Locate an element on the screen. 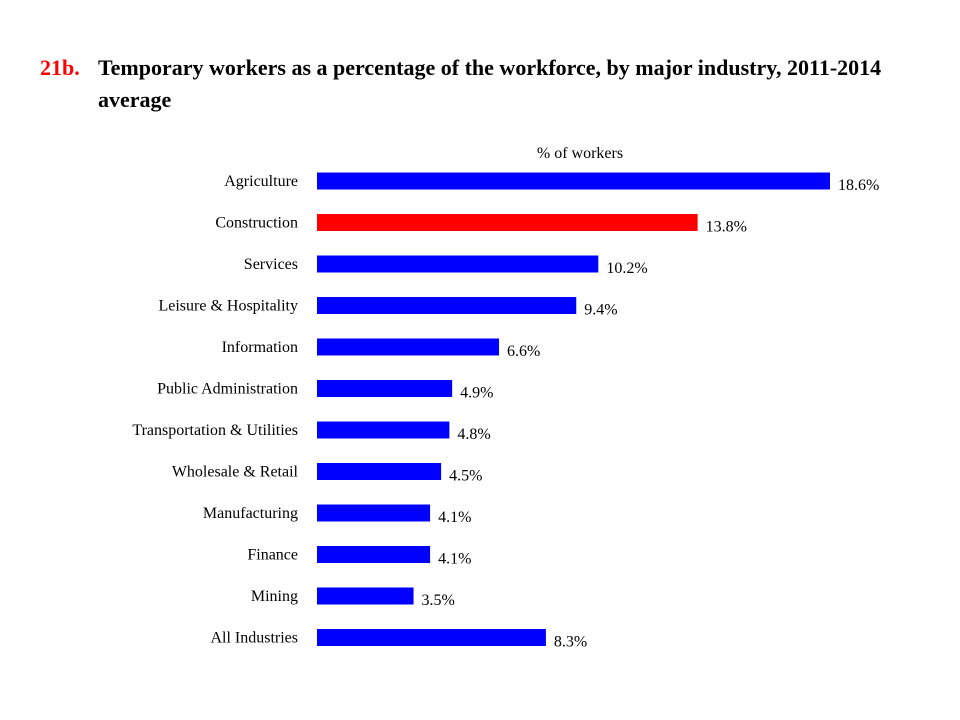  category-label: Transportation & Utilities is located at coordinates (215, 430).